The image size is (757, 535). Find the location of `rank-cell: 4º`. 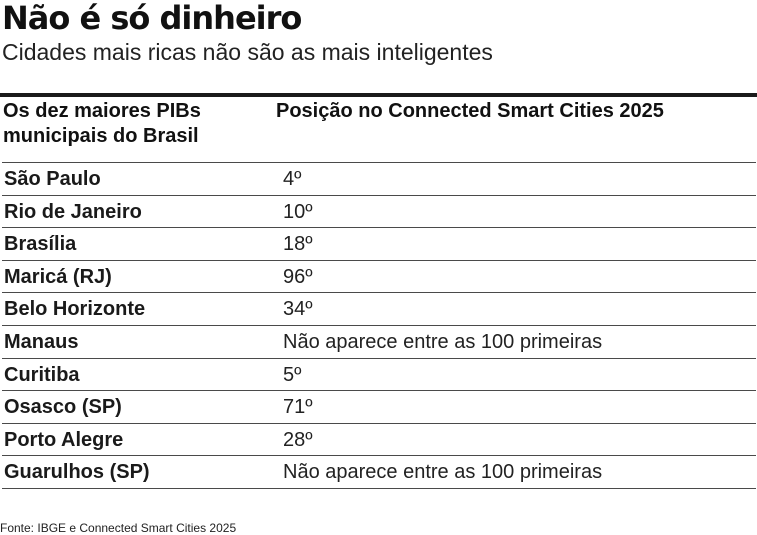

rank-cell: 4º is located at coordinates (292, 179).